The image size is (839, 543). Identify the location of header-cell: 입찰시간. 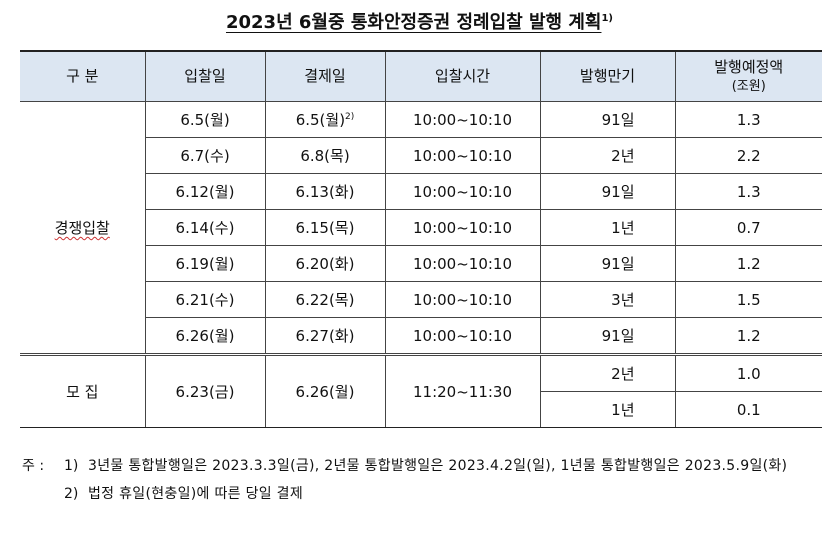
(462, 76).